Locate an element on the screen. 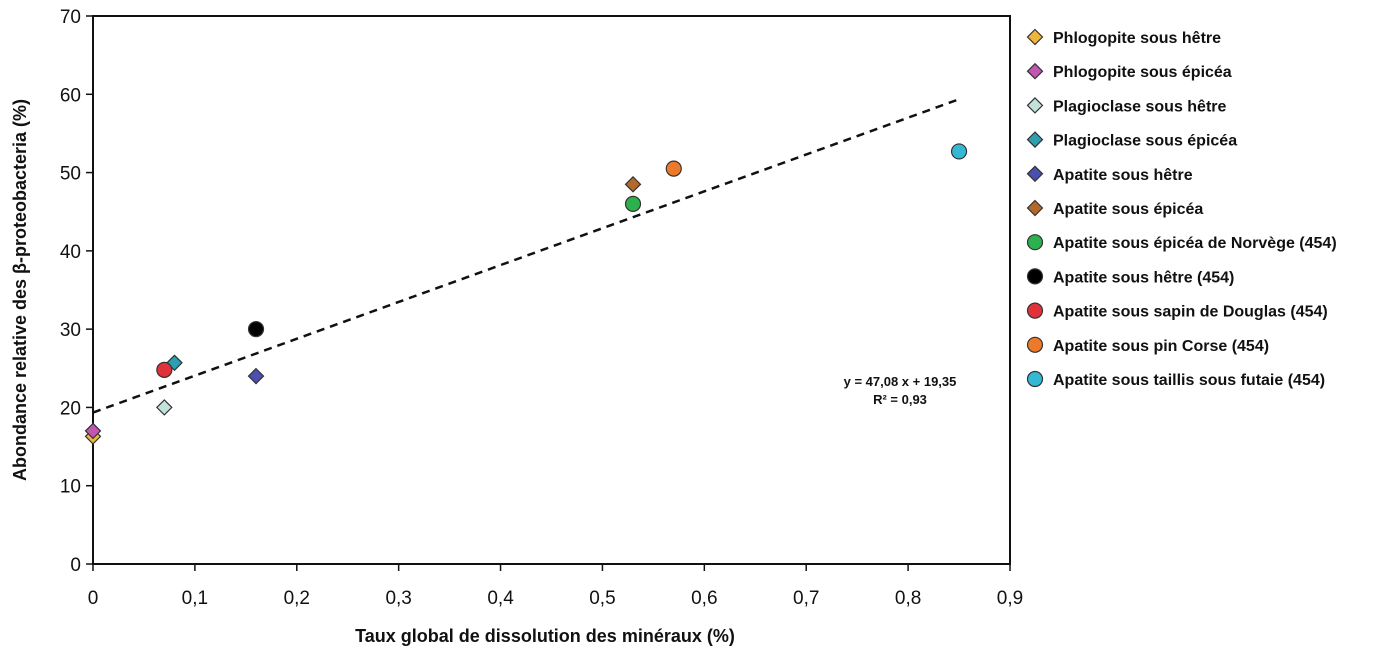  x-tick-label: 0,1 is located at coordinates (195, 598).